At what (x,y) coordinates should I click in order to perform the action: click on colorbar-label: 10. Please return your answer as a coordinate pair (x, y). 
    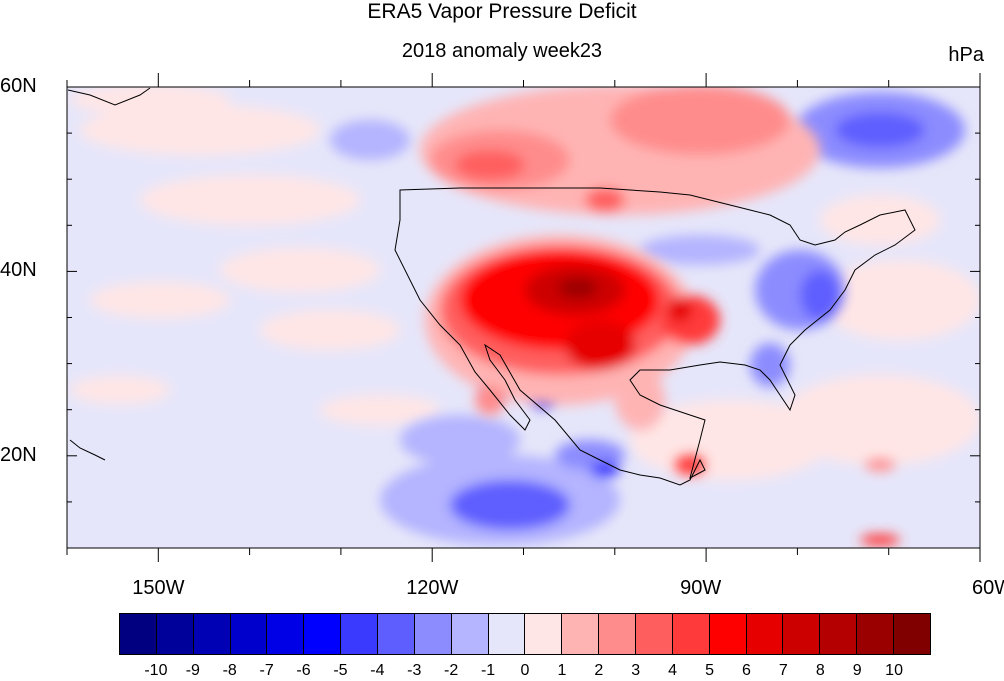
    Looking at the image, I should click on (894, 670).